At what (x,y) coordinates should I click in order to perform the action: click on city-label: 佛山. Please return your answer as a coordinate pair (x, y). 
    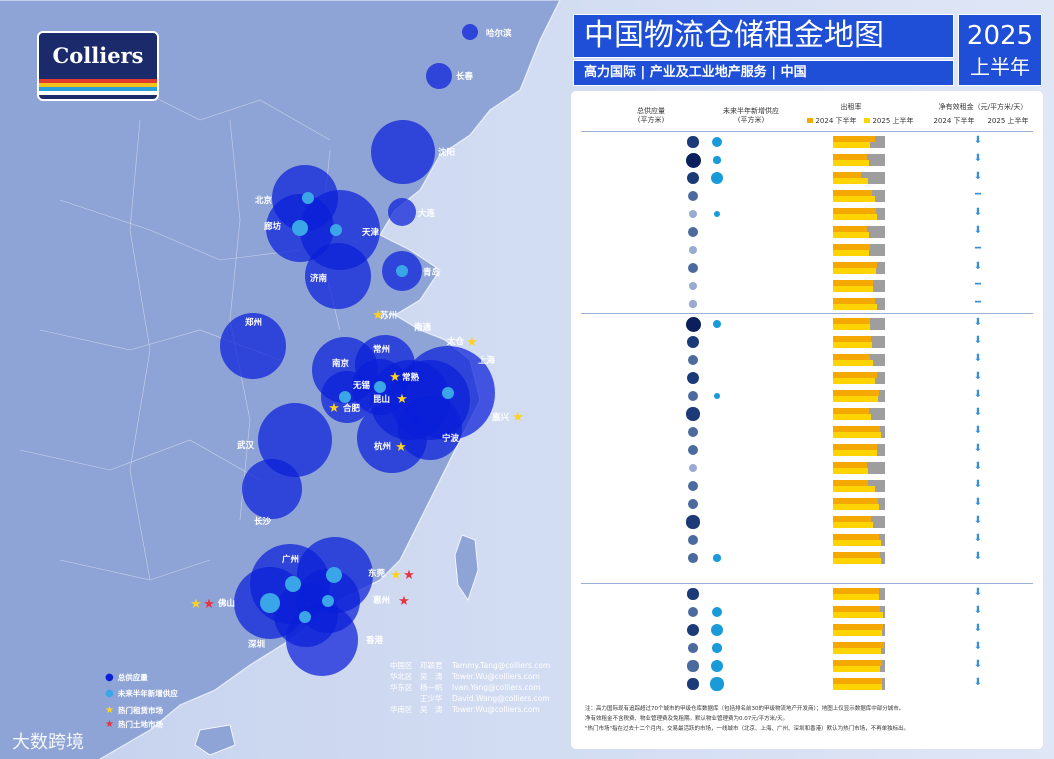
    Looking at the image, I should click on (226, 603).